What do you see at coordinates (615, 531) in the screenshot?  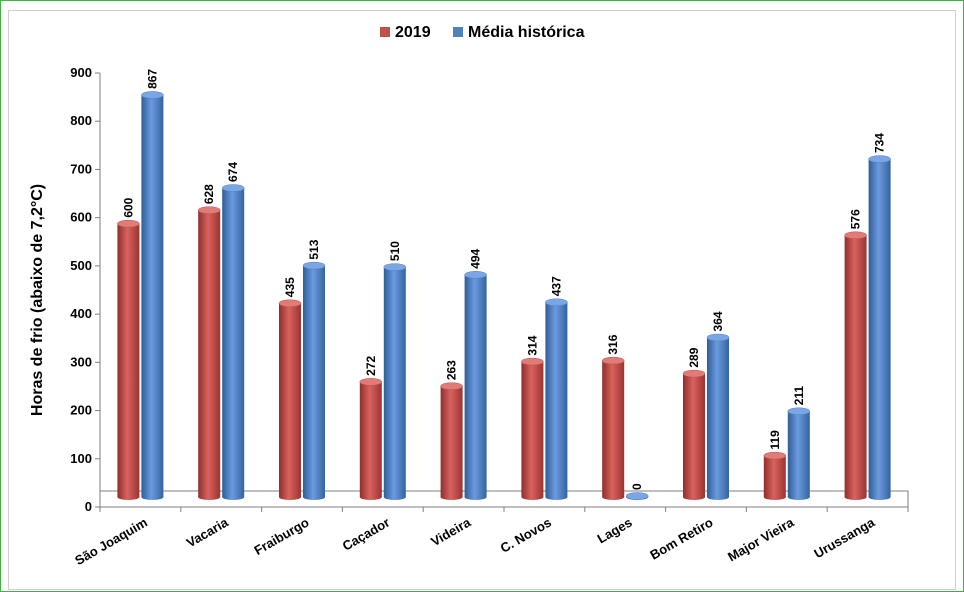 I see `category-label: Lages` at bounding box center [615, 531].